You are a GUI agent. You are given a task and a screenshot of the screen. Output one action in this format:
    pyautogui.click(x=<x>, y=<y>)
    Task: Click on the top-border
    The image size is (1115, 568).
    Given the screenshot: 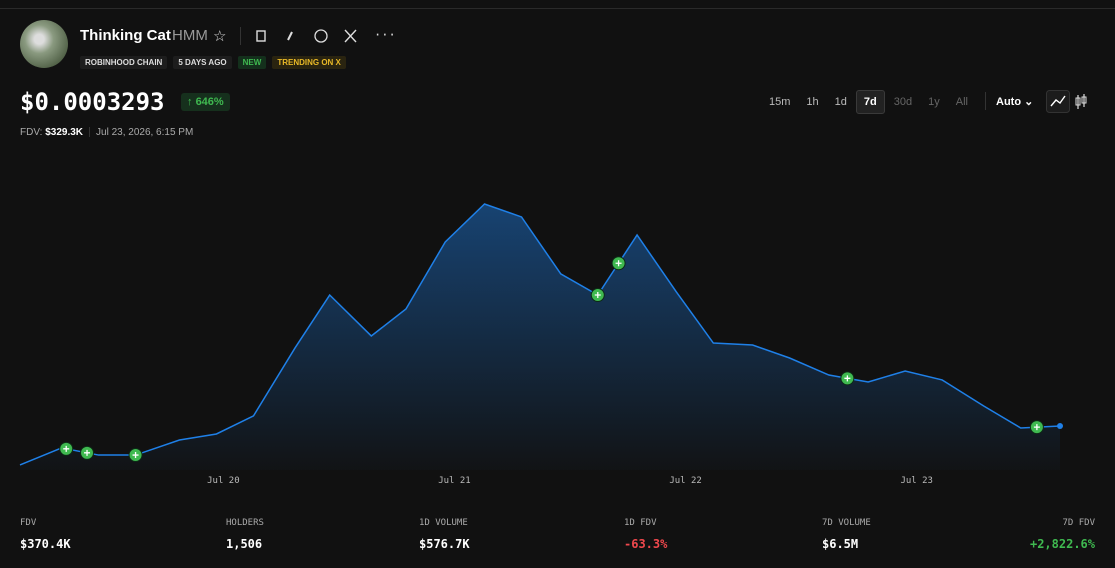 What is the action you would take?
    pyautogui.click(x=557, y=8)
    